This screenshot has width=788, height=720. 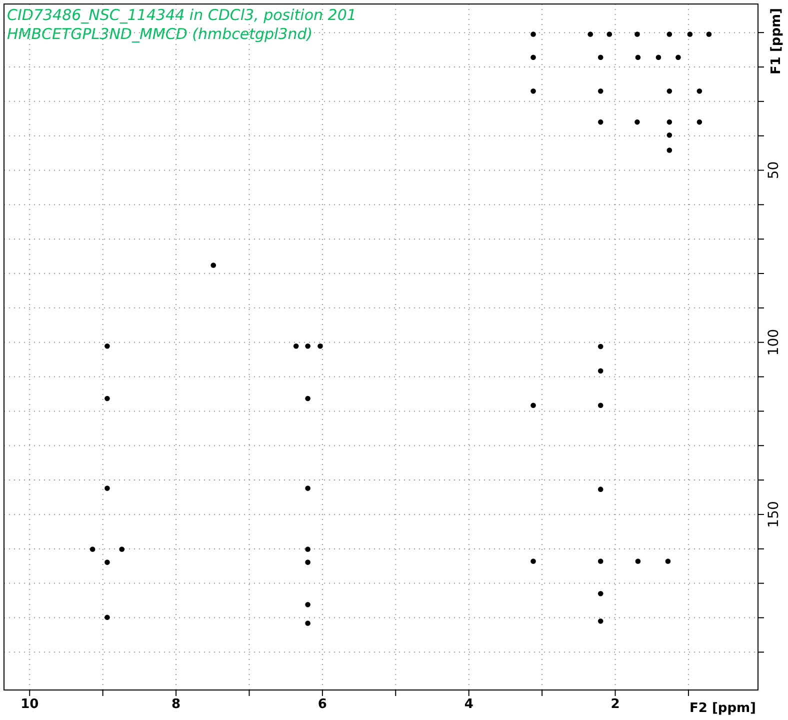 What do you see at coordinates (774, 170) in the screenshot?
I see `y-tick-label: 50` at bounding box center [774, 170].